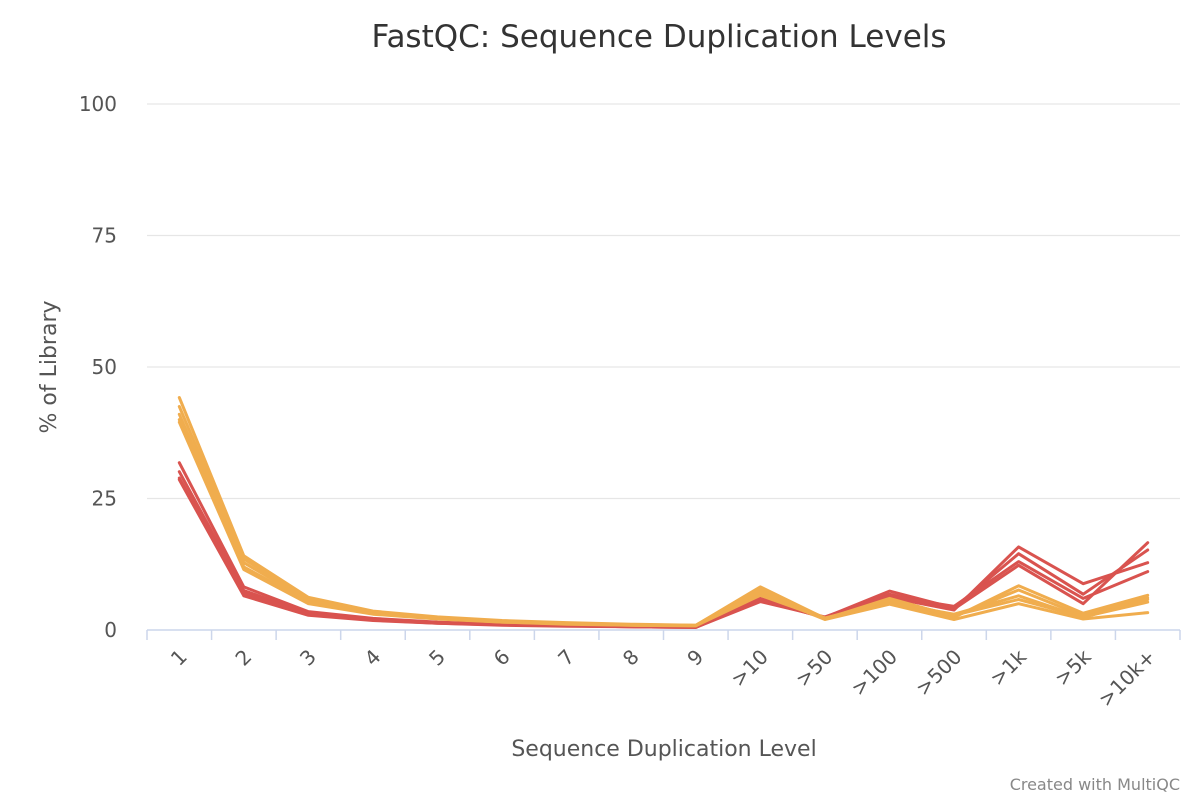  What do you see at coordinates (437, 658) in the screenshot?
I see `x-tick-label: 5` at bounding box center [437, 658].